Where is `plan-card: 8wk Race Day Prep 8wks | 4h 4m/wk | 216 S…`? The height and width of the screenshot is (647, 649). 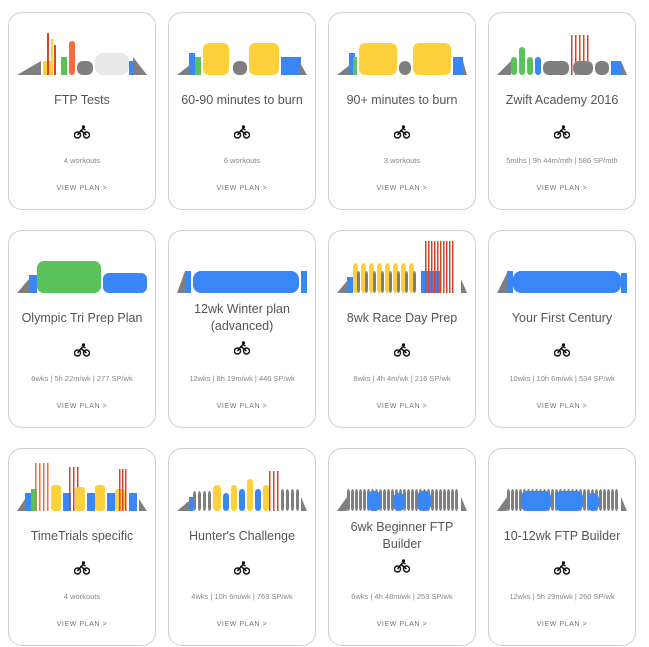
plan-card: 8wk Race Day Prep 8wks | 4h 4m/wk | 216 S… is located at coordinates (402, 329).